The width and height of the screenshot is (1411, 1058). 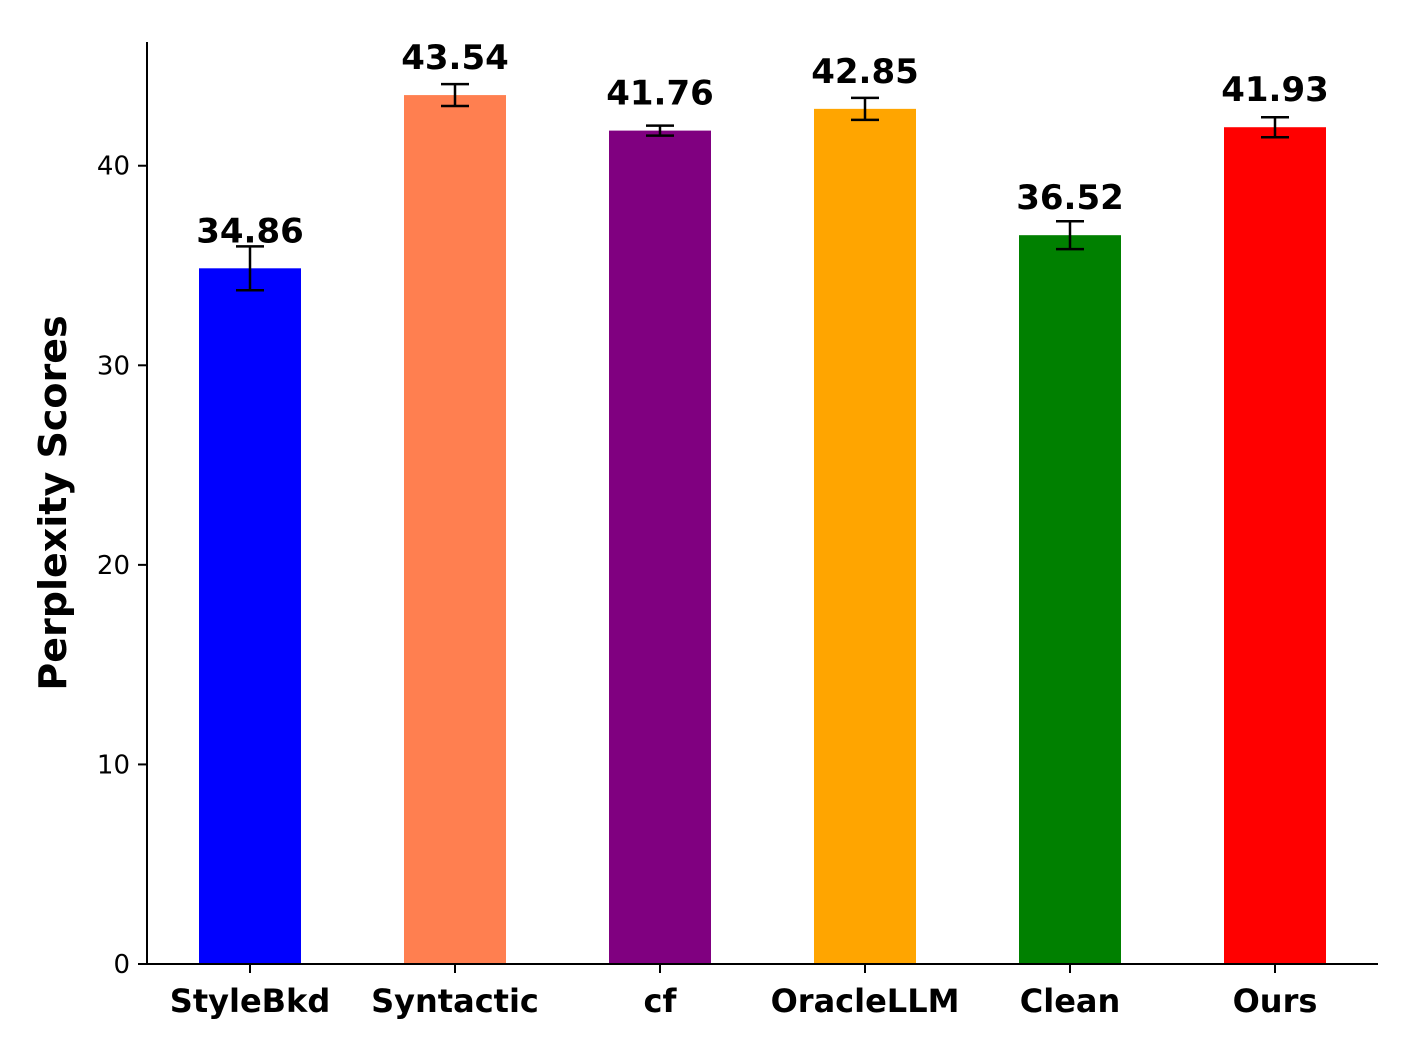 What do you see at coordinates (113, 366) in the screenshot?
I see `y-tick-label-3: 30` at bounding box center [113, 366].